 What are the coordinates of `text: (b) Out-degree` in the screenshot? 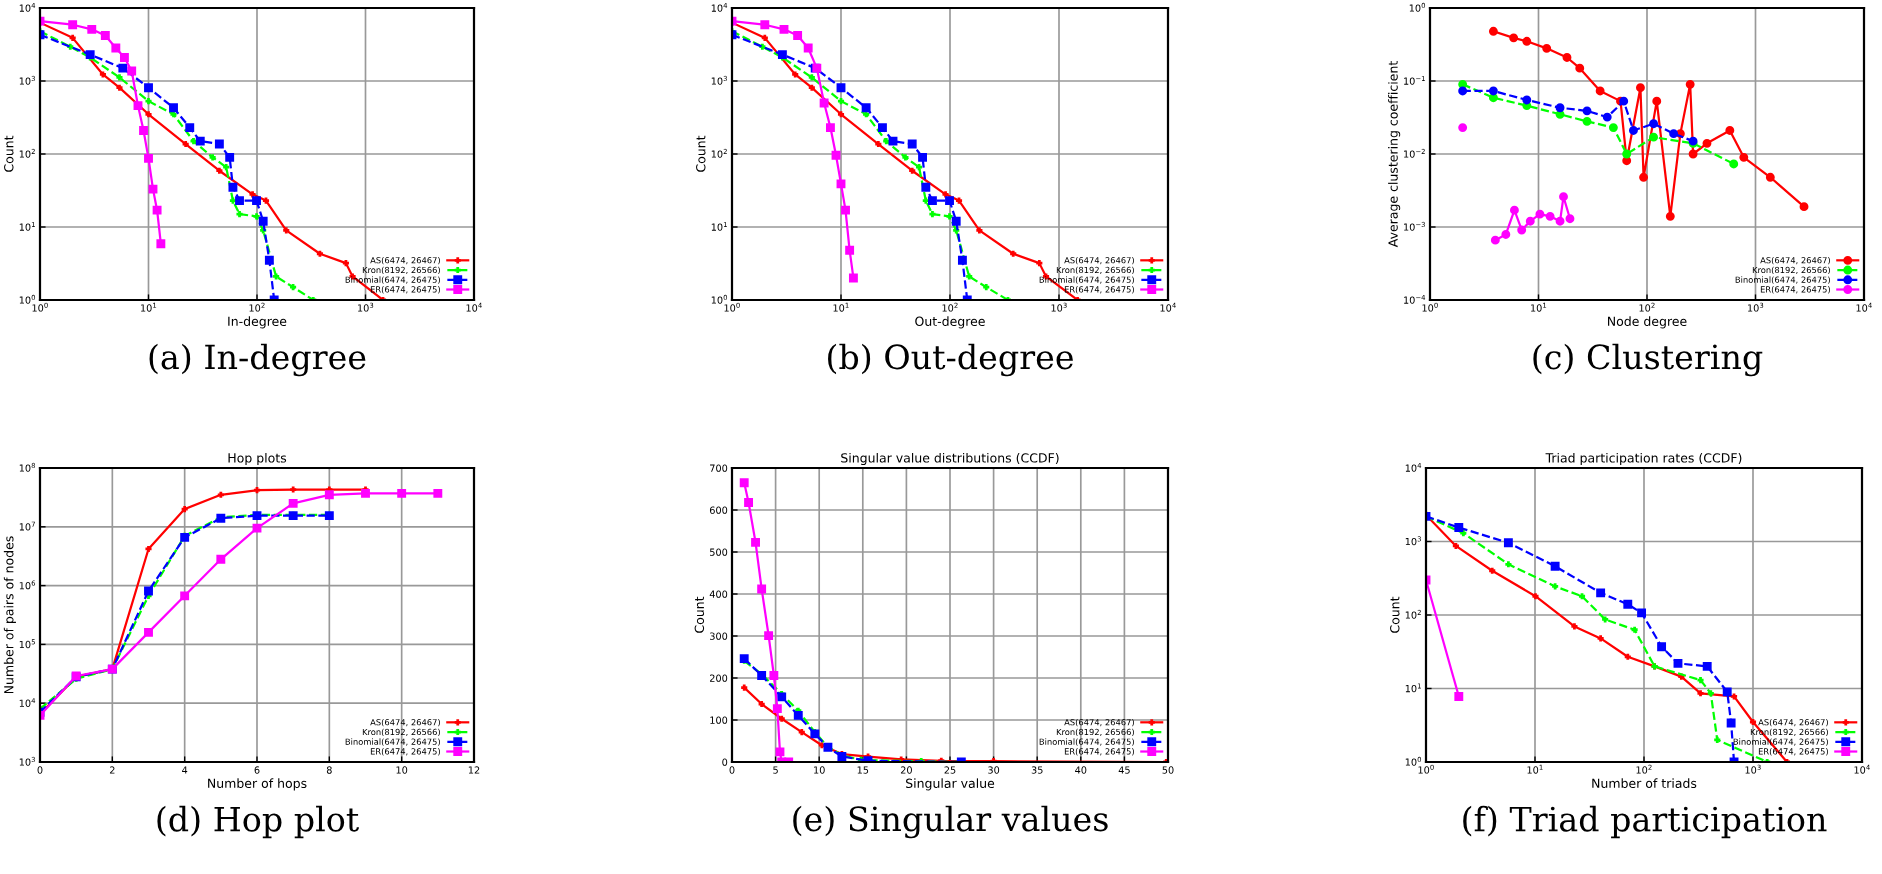 It's located at (950, 360).